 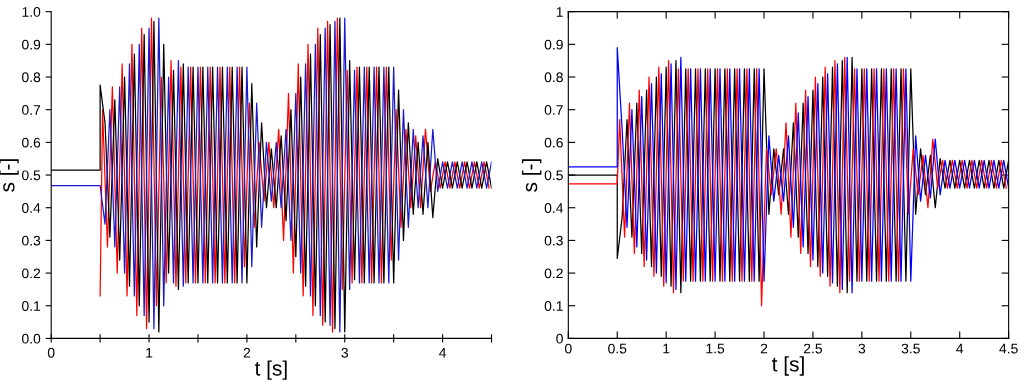 I want to click on y-tick-label: 0, so click(x=559, y=338).